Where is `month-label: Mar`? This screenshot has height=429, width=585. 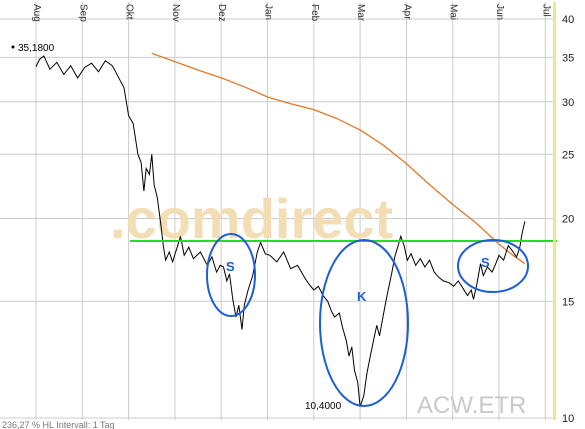
month-label: Mar is located at coordinates (360, 13).